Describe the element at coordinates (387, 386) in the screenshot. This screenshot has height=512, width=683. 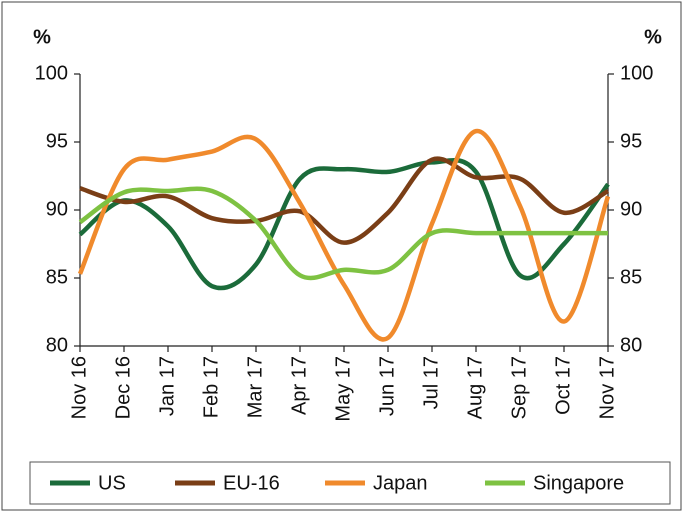
I see `x-tick-label: Jun 17` at that location.